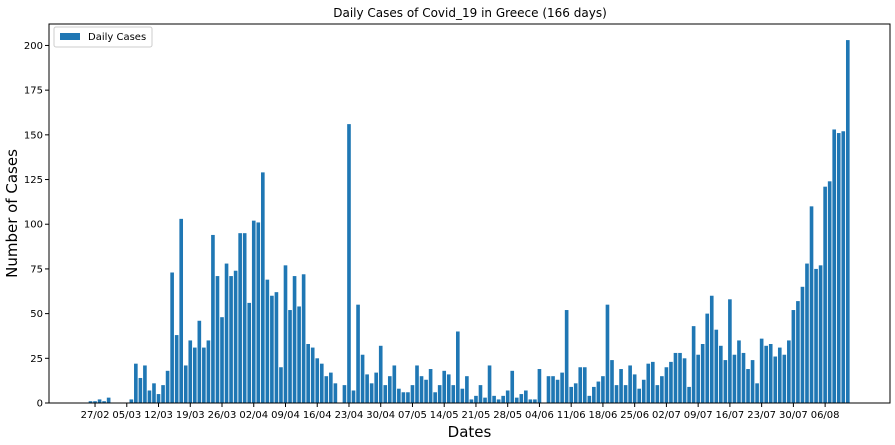  I want to click on y-tick-label: 100, so click(33, 225).